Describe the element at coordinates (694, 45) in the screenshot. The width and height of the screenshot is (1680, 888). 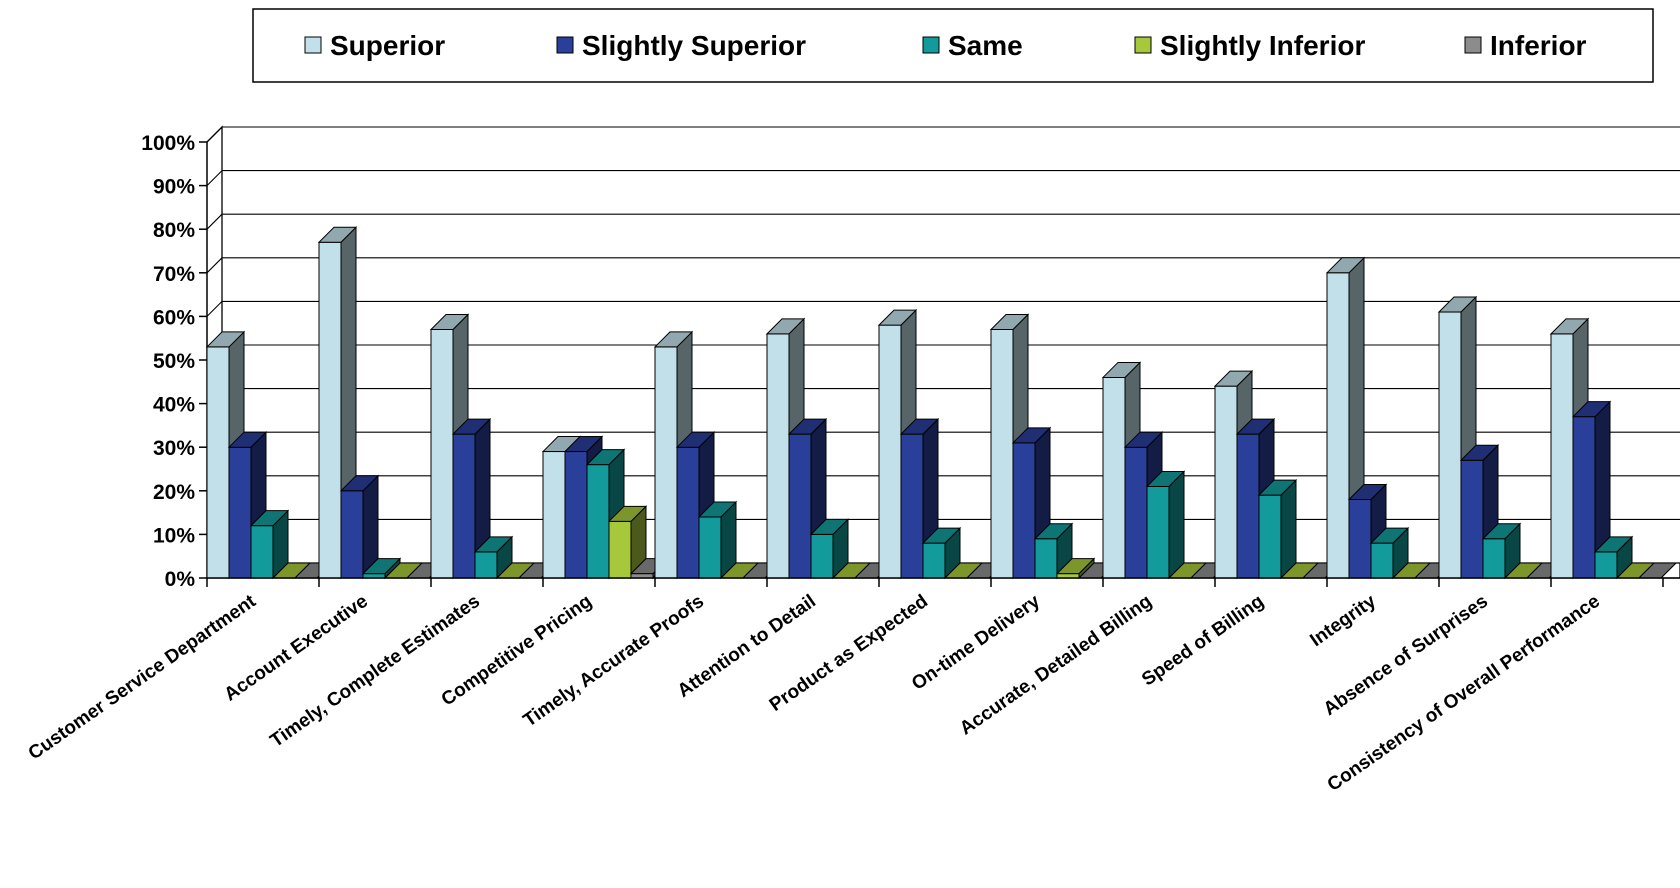
I see `legend-label-slightly-superior: Slightly Superior` at that location.